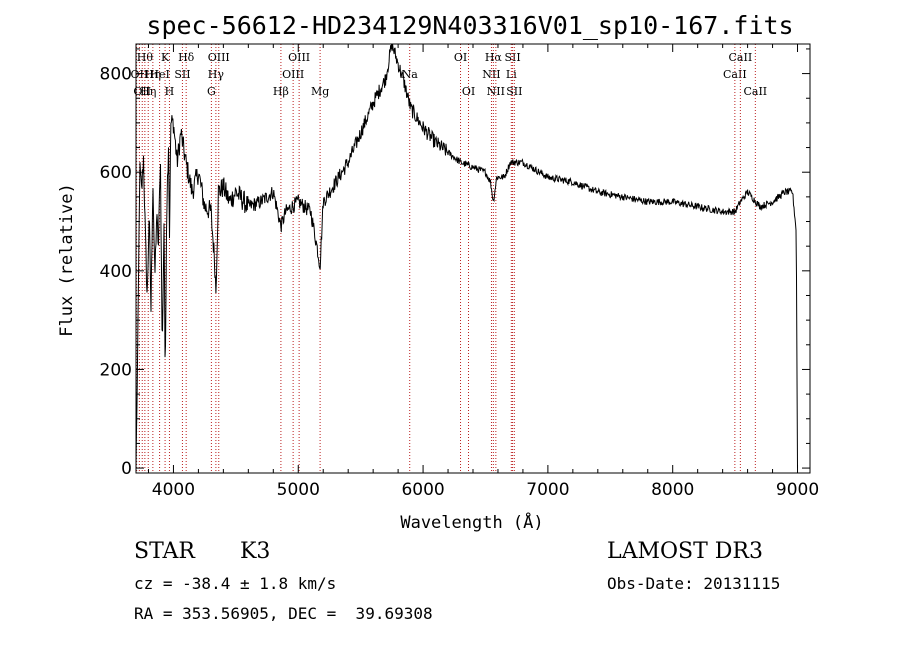 The height and width of the screenshot is (649, 900). What do you see at coordinates (216, 74) in the screenshot?
I see `line-label: Hγ` at bounding box center [216, 74].